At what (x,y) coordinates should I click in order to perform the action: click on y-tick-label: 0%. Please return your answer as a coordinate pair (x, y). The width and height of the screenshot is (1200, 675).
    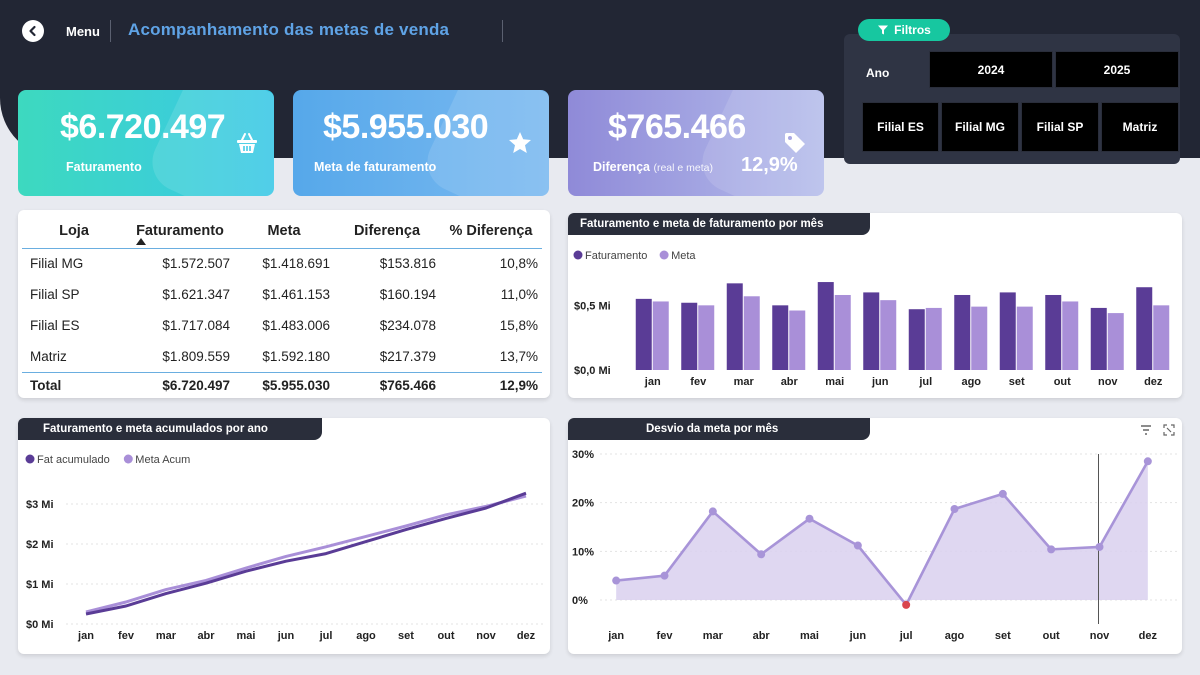
    Looking at the image, I should click on (580, 601).